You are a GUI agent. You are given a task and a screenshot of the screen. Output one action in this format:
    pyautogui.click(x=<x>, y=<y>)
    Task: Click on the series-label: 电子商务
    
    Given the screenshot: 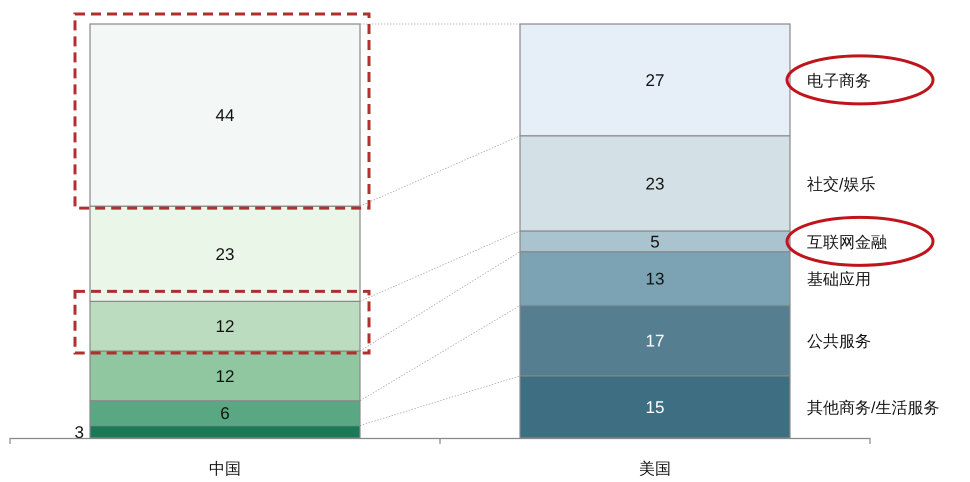 What is the action you would take?
    pyautogui.click(x=839, y=81)
    